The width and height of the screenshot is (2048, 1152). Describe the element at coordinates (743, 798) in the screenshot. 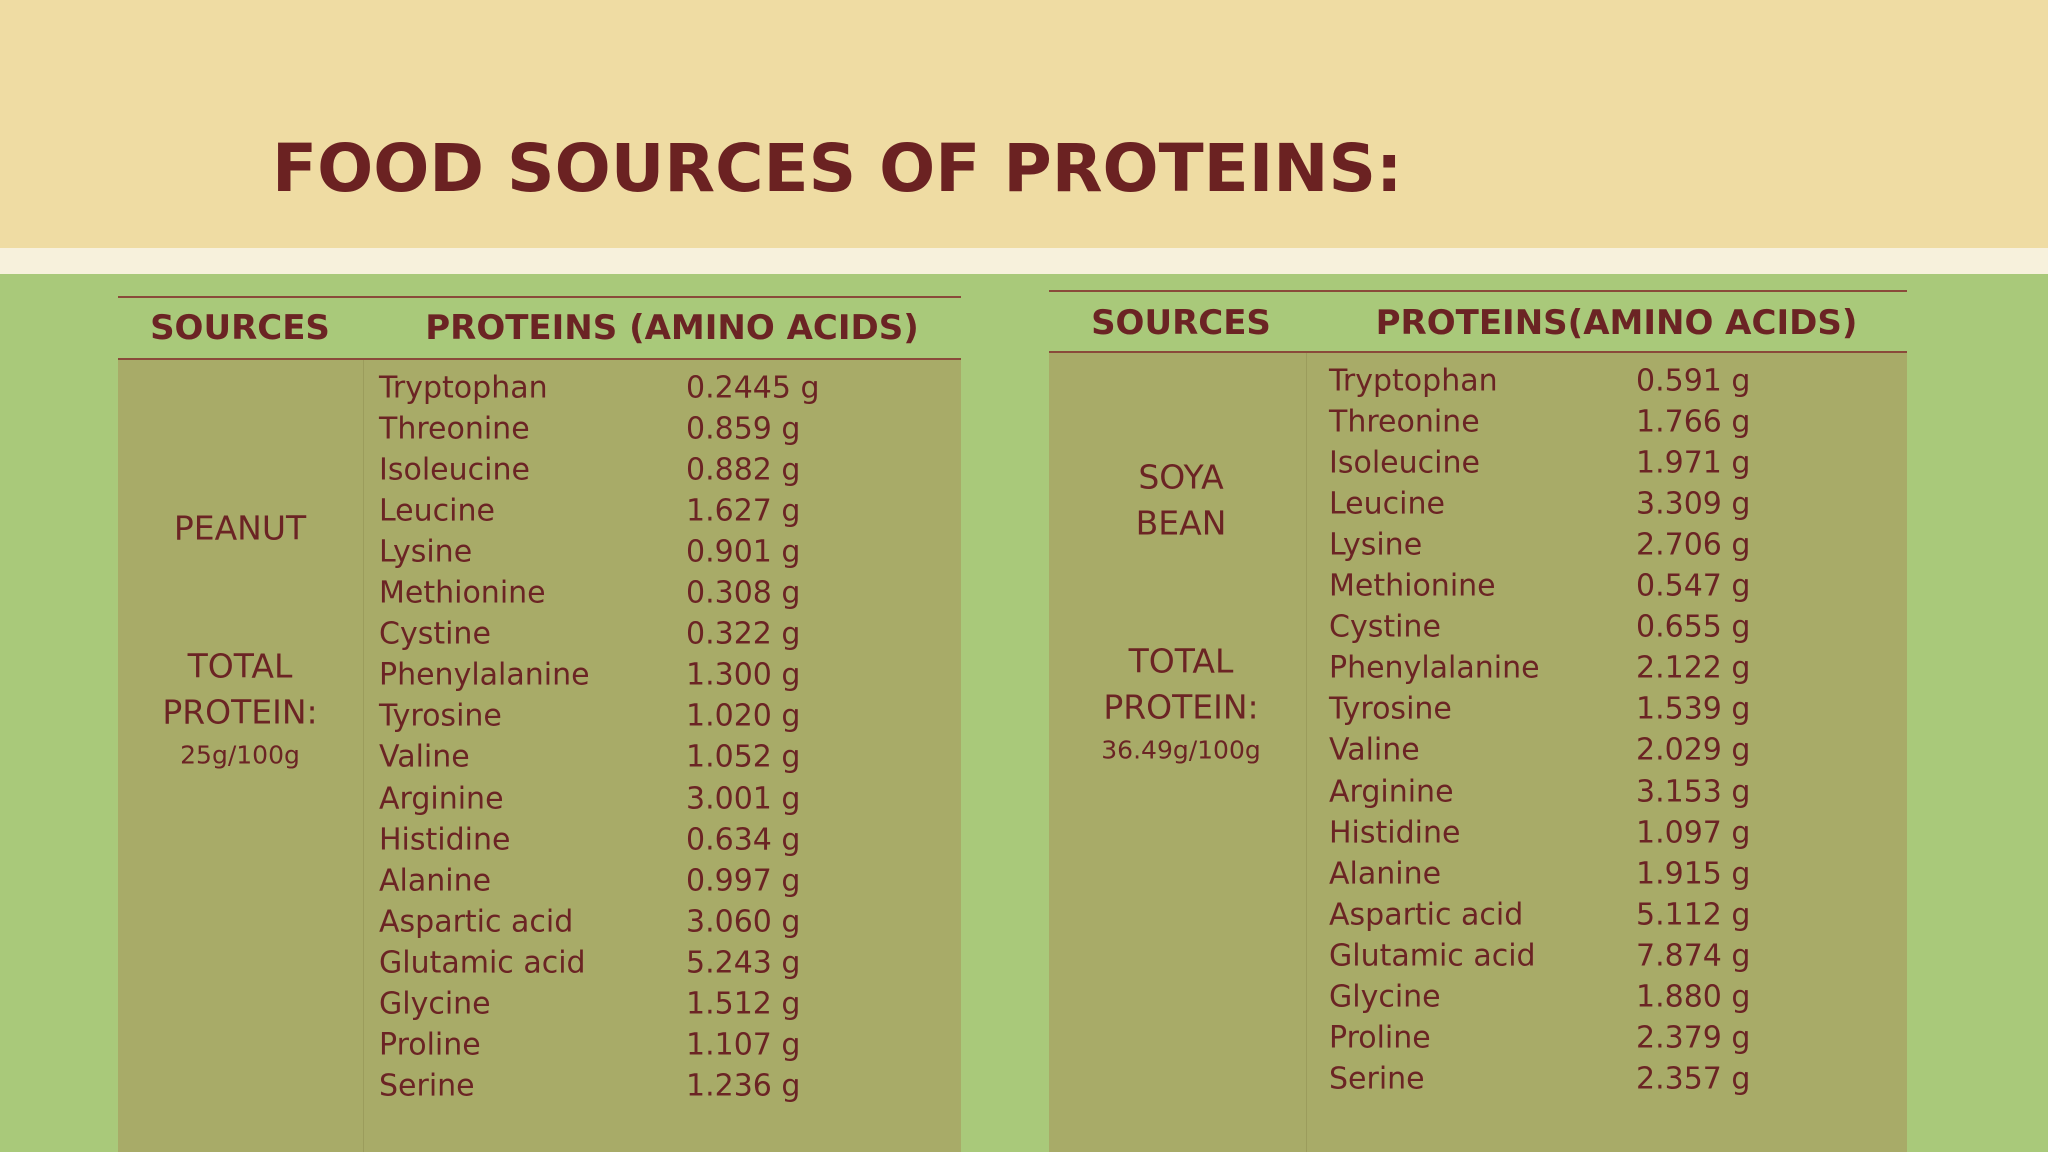

I see `amount: 3.001 g` at that location.